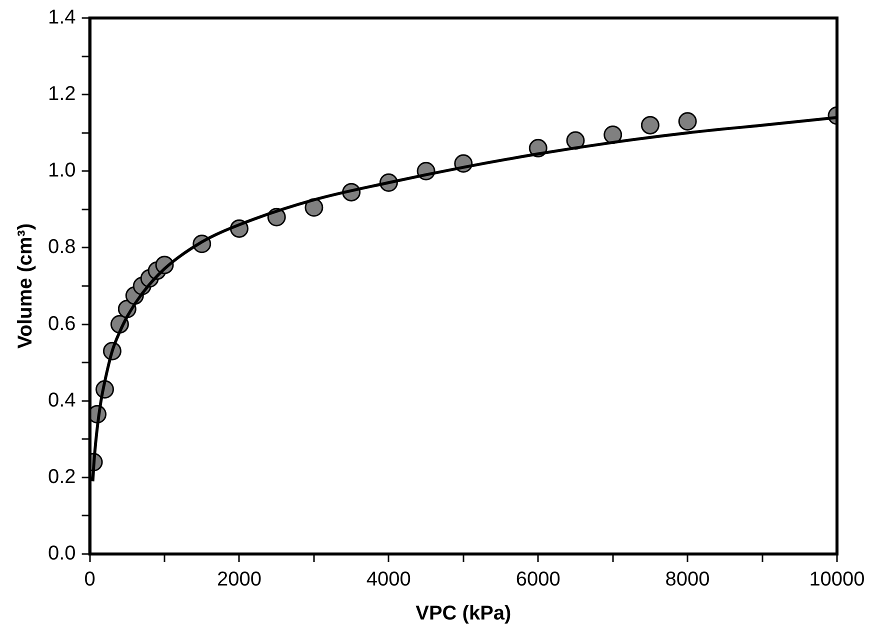  Describe the element at coordinates (388, 579) in the screenshot. I see `x-tick-label: 4000` at that location.